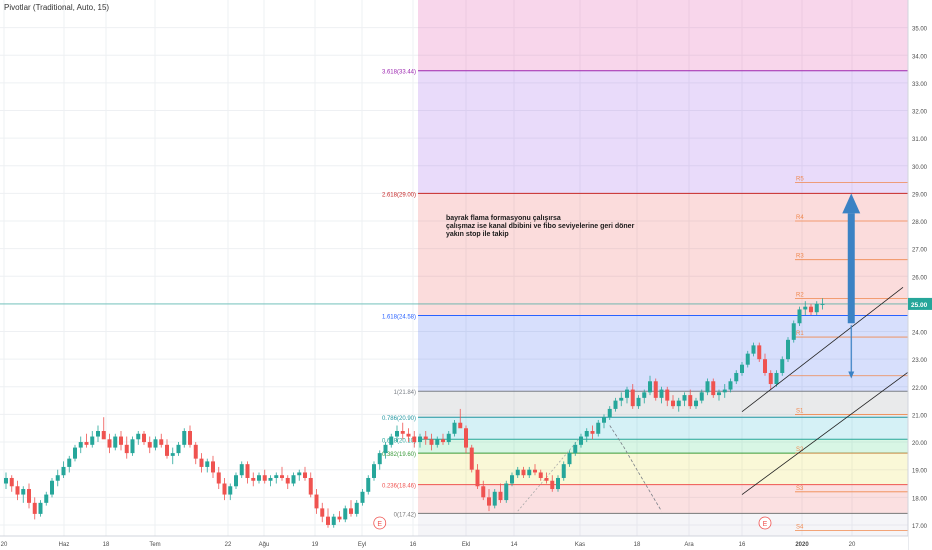 The image size is (932, 550). What do you see at coordinates (454, 543) in the screenshot?
I see `x-axis-panel` at bounding box center [454, 543].